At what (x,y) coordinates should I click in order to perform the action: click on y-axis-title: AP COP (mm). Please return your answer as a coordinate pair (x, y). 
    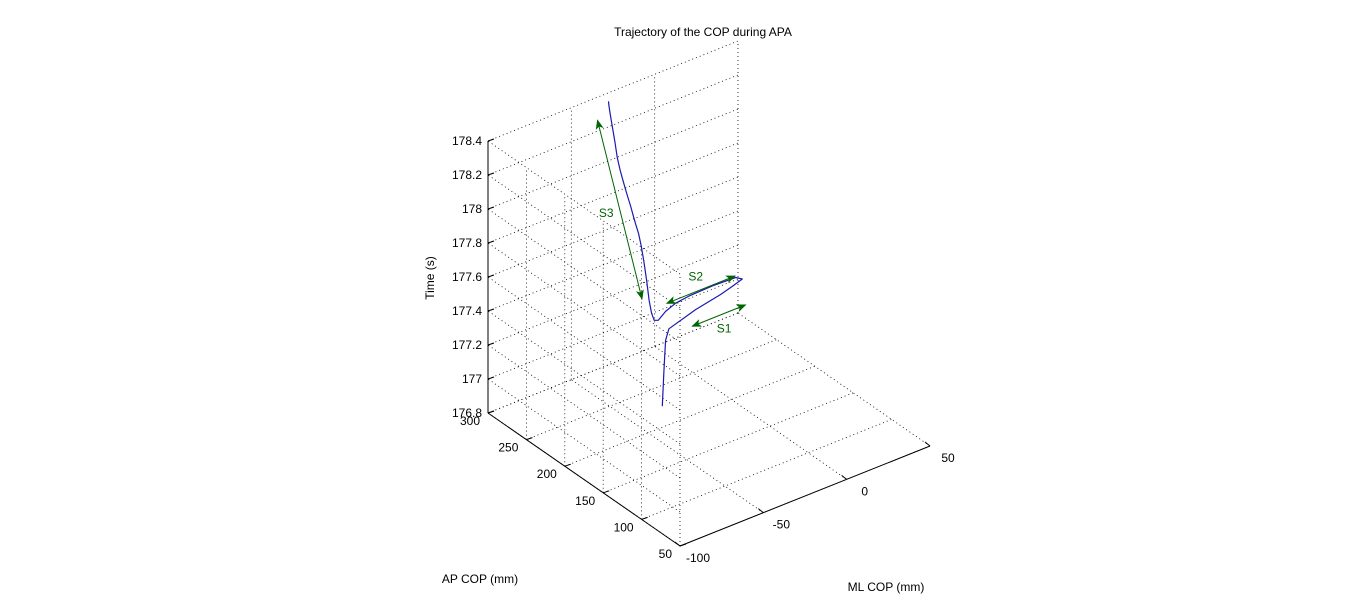
    Looking at the image, I should click on (480, 579).